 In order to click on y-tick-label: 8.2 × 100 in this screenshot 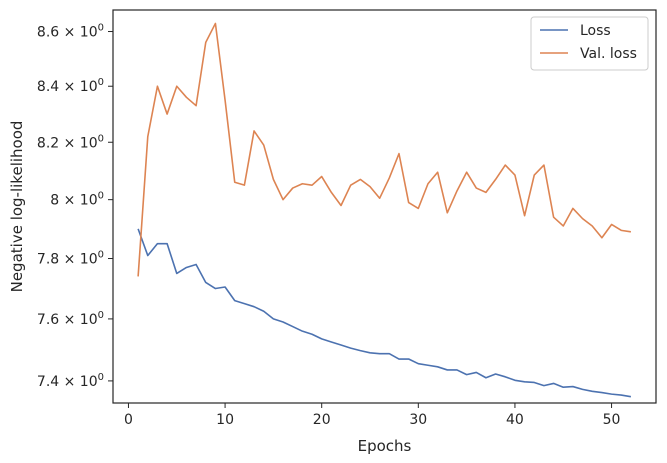, I will do `click(70, 142)`.